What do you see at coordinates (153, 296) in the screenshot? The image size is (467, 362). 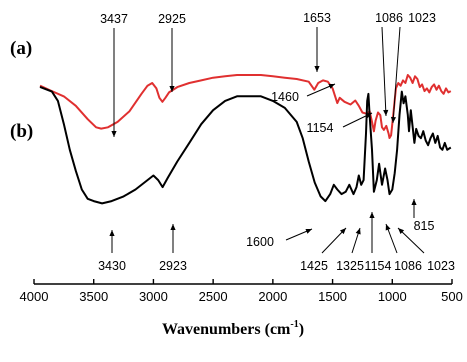 I see `x-tick-label: 3000` at bounding box center [153, 296].